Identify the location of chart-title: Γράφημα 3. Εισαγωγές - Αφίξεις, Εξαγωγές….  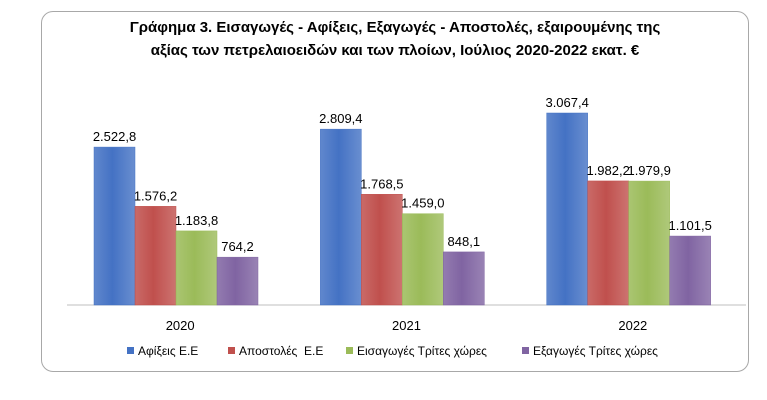
(395, 39).